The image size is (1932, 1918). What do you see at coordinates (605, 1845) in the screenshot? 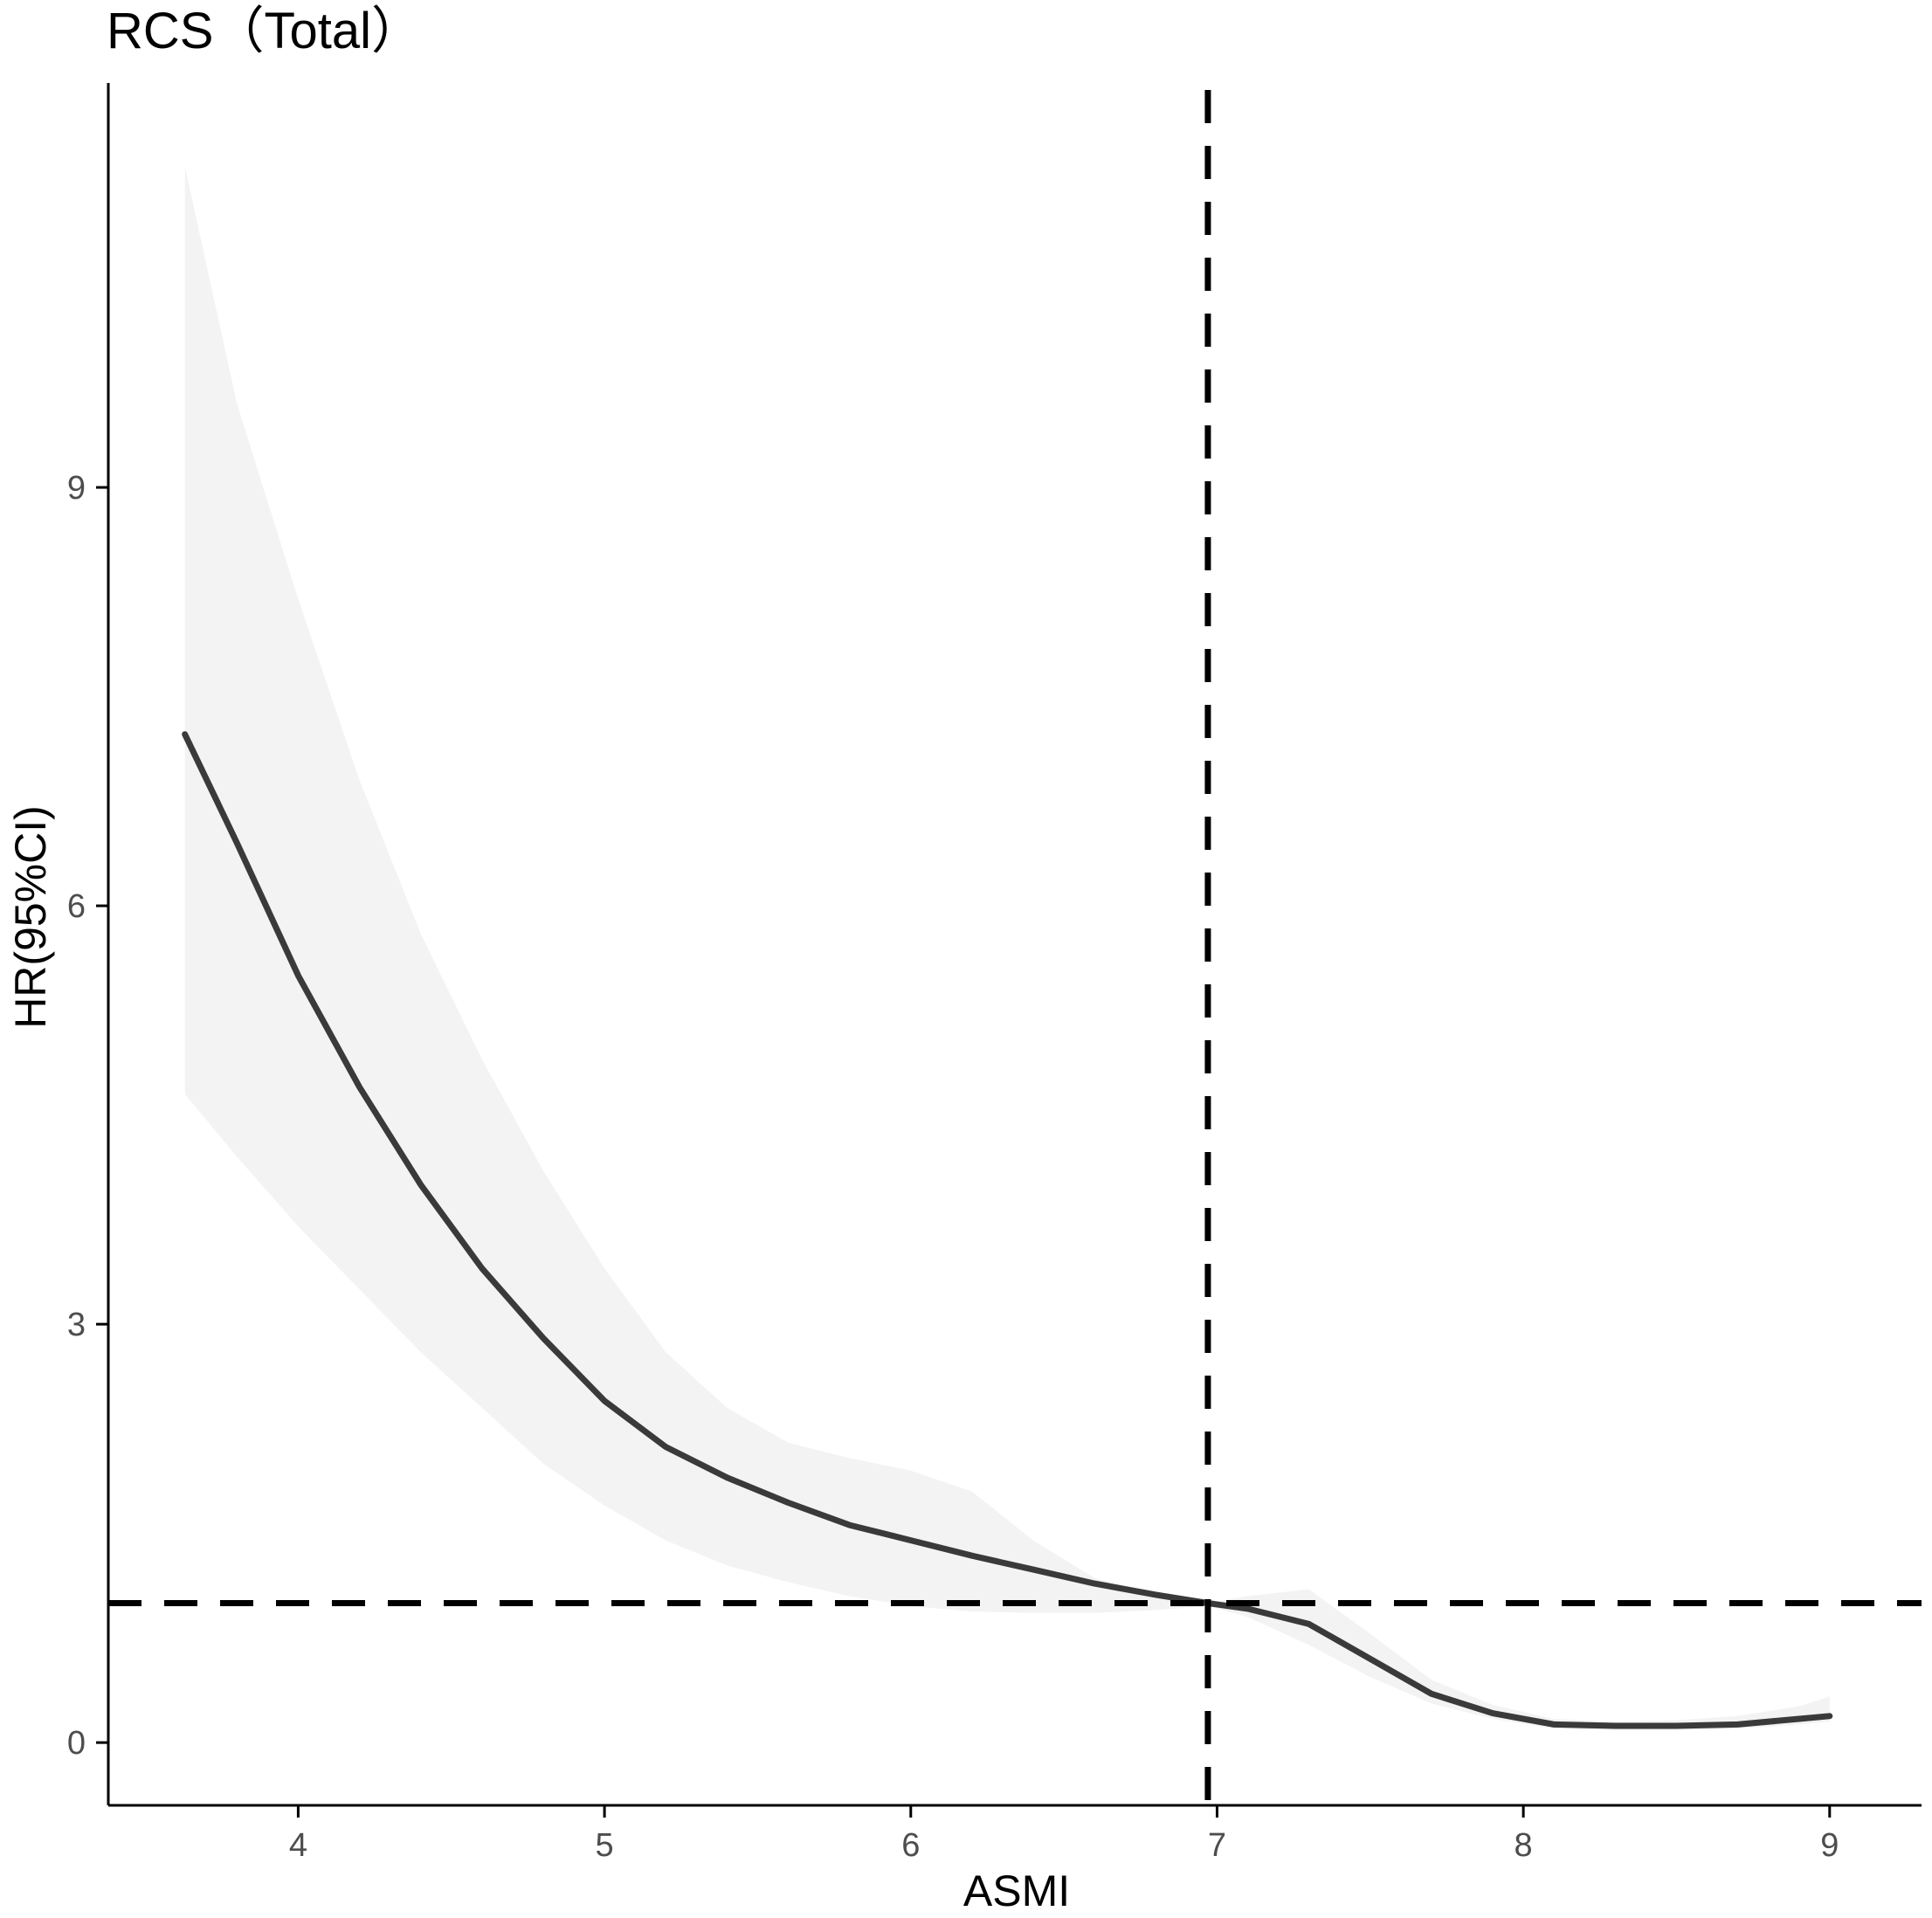
I see `x-tick-label: 5` at bounding box center [605, 1845].